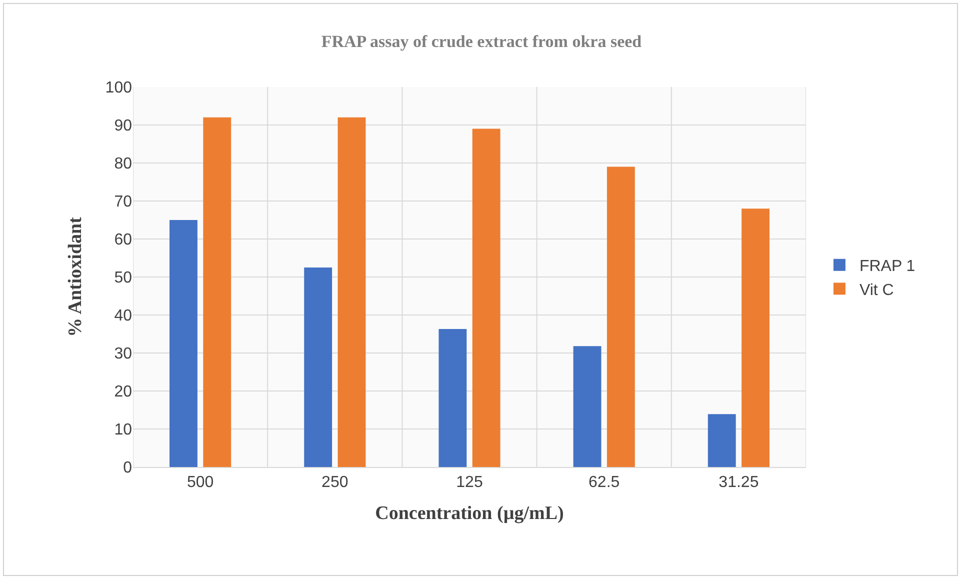 The width and height of the screenshot is (963, 581). Describe the element at coordinates (604, 483) in the screenshot. I see `x-tick-label: 62.5` at that location.